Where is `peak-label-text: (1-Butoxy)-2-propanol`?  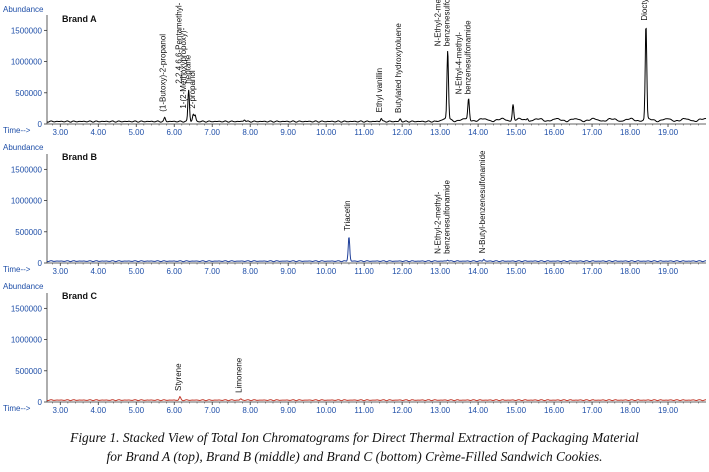
peak-label-text: (1-Butoxy)-2-propanol is located at coordinates (163, 73).